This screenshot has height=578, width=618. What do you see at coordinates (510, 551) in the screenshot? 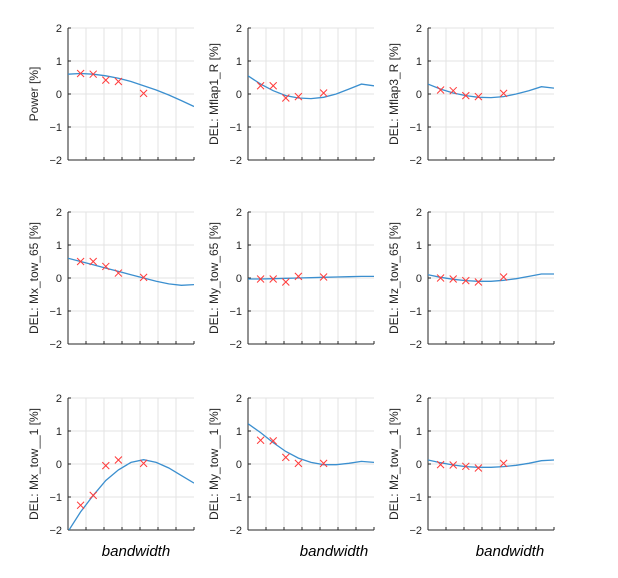
I see `xlabel-right: bandwidth` at bounding box center [510, 551].